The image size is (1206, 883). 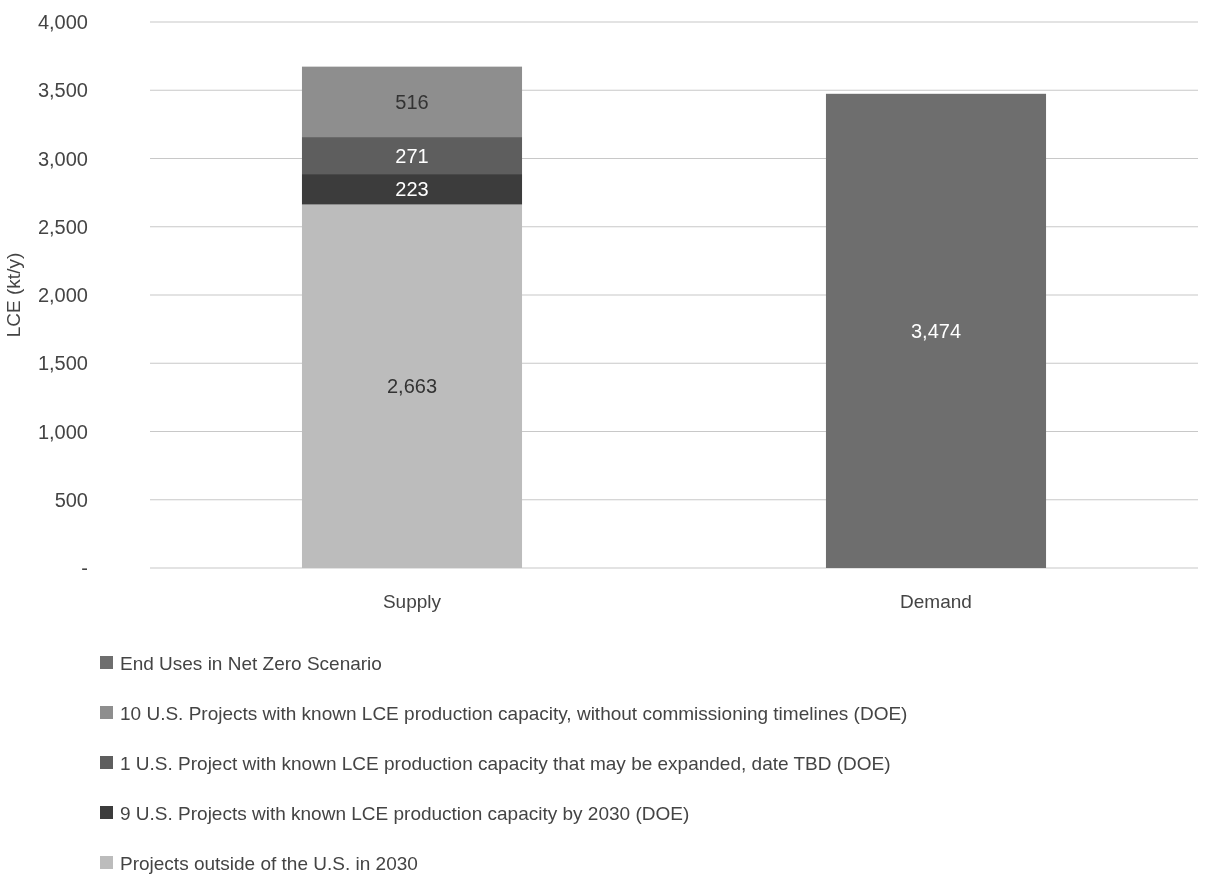 What do you see at coordinates (62, 431) in the screenshot?
I see `y-tick-label: 1,000` at bounding box center [62, 431].